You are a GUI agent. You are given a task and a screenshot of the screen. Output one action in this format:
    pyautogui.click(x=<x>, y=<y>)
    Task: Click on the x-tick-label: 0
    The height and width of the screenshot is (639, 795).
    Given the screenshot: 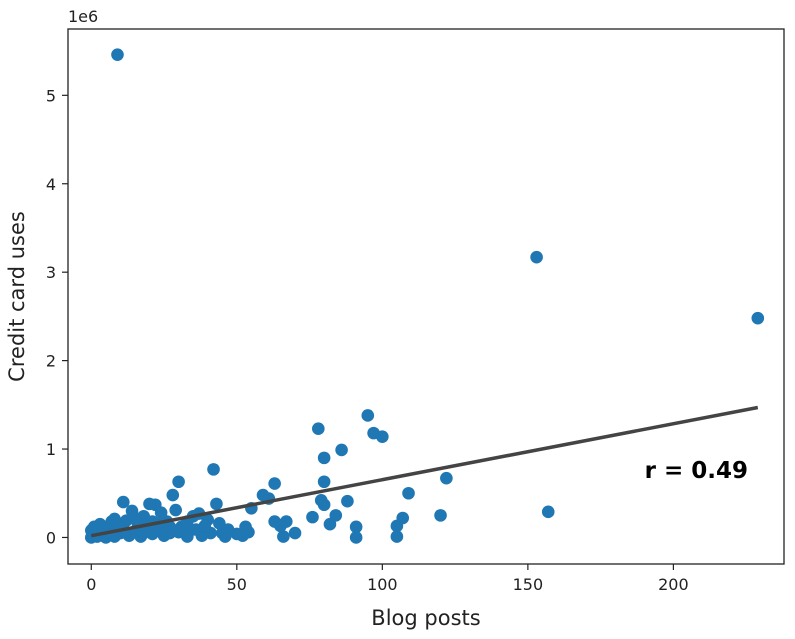 What is the action you would take?
    pyautogui.click(x=91, y=584)
    